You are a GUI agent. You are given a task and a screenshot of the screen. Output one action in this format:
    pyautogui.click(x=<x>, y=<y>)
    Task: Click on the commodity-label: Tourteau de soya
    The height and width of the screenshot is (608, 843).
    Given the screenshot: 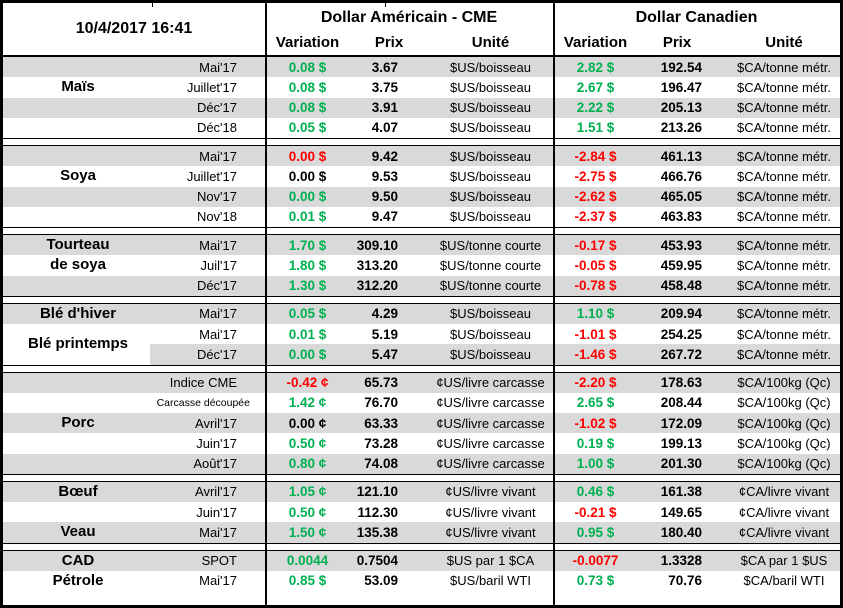 What is the action you would take?
    pyautogui.click(x=78, y=255)
    